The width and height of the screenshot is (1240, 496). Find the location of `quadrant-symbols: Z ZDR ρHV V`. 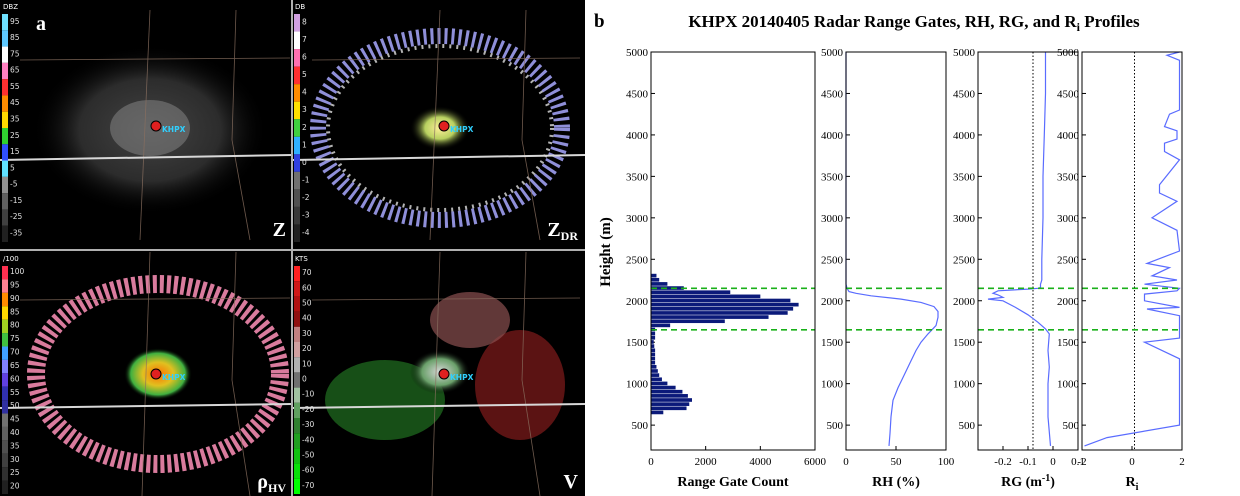

quadrant-symbols: Z ZDR ρHV V is located at coordinates (417, 357).